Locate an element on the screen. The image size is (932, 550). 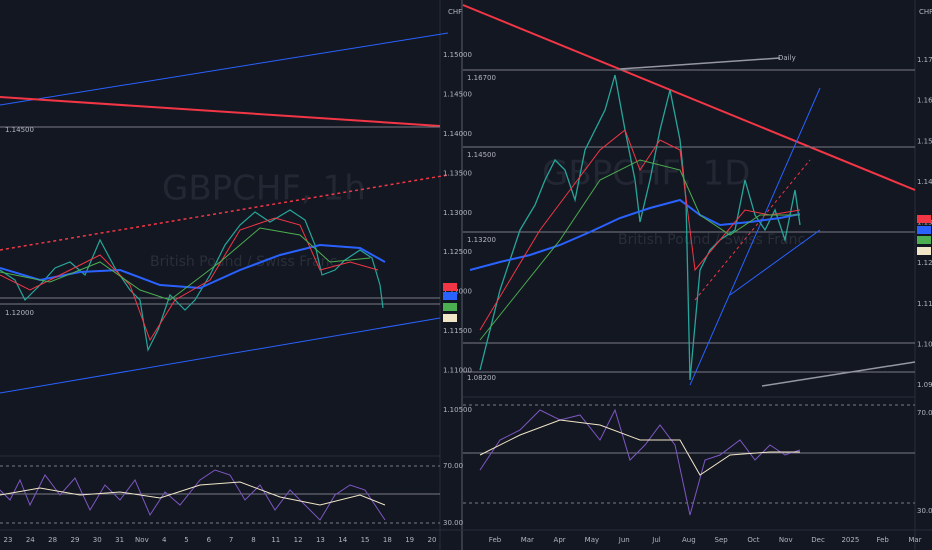
line-label: 1.13200 is located at coordinates (481, 240).